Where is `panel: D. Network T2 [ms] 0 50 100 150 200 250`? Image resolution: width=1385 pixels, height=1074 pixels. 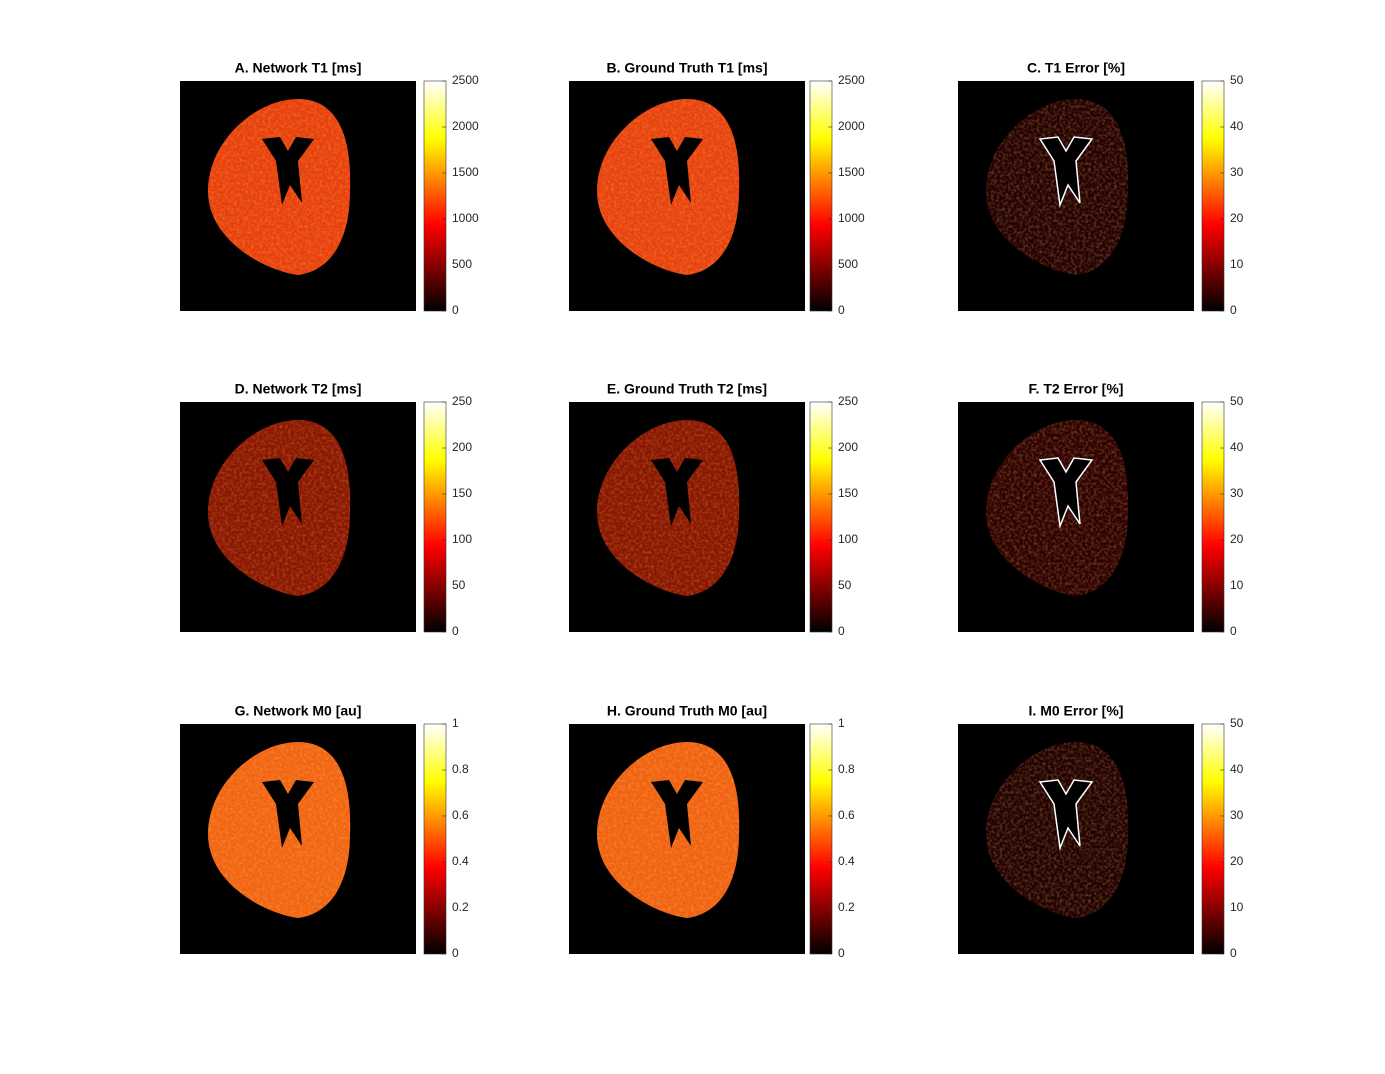
panel: D. Network T2 [ms] 0 50 100 150 200 250 is located at coordinates (326, 509).